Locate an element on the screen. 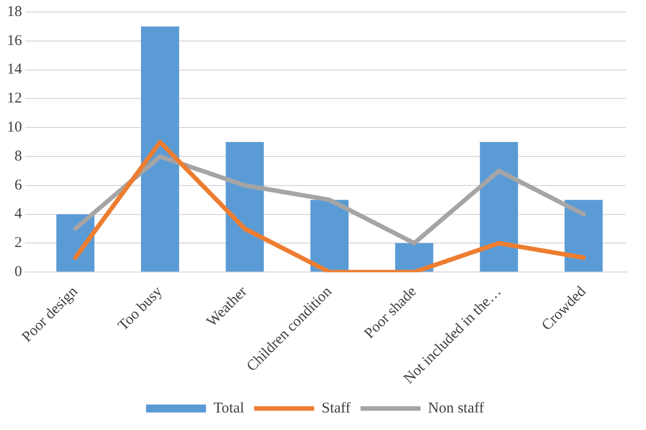 The image size is (646, 430). y-tick-label: 10 is located at coordinates (14, 128).